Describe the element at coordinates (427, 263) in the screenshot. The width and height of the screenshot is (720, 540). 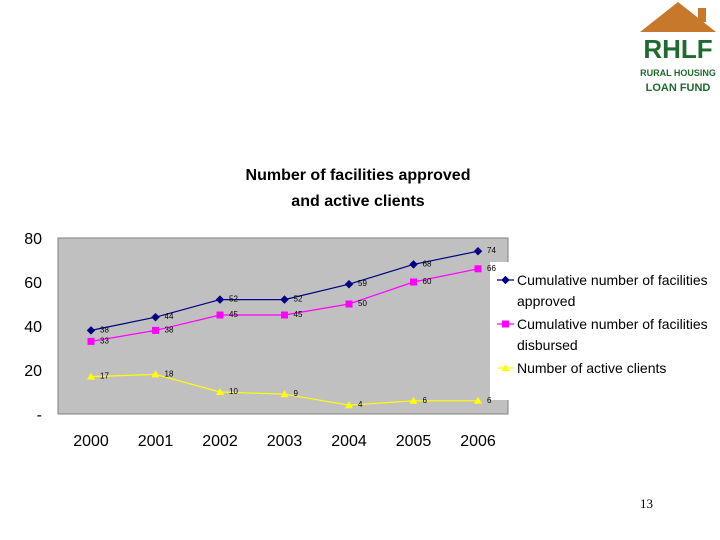
I see `data-label: 68` at that location.